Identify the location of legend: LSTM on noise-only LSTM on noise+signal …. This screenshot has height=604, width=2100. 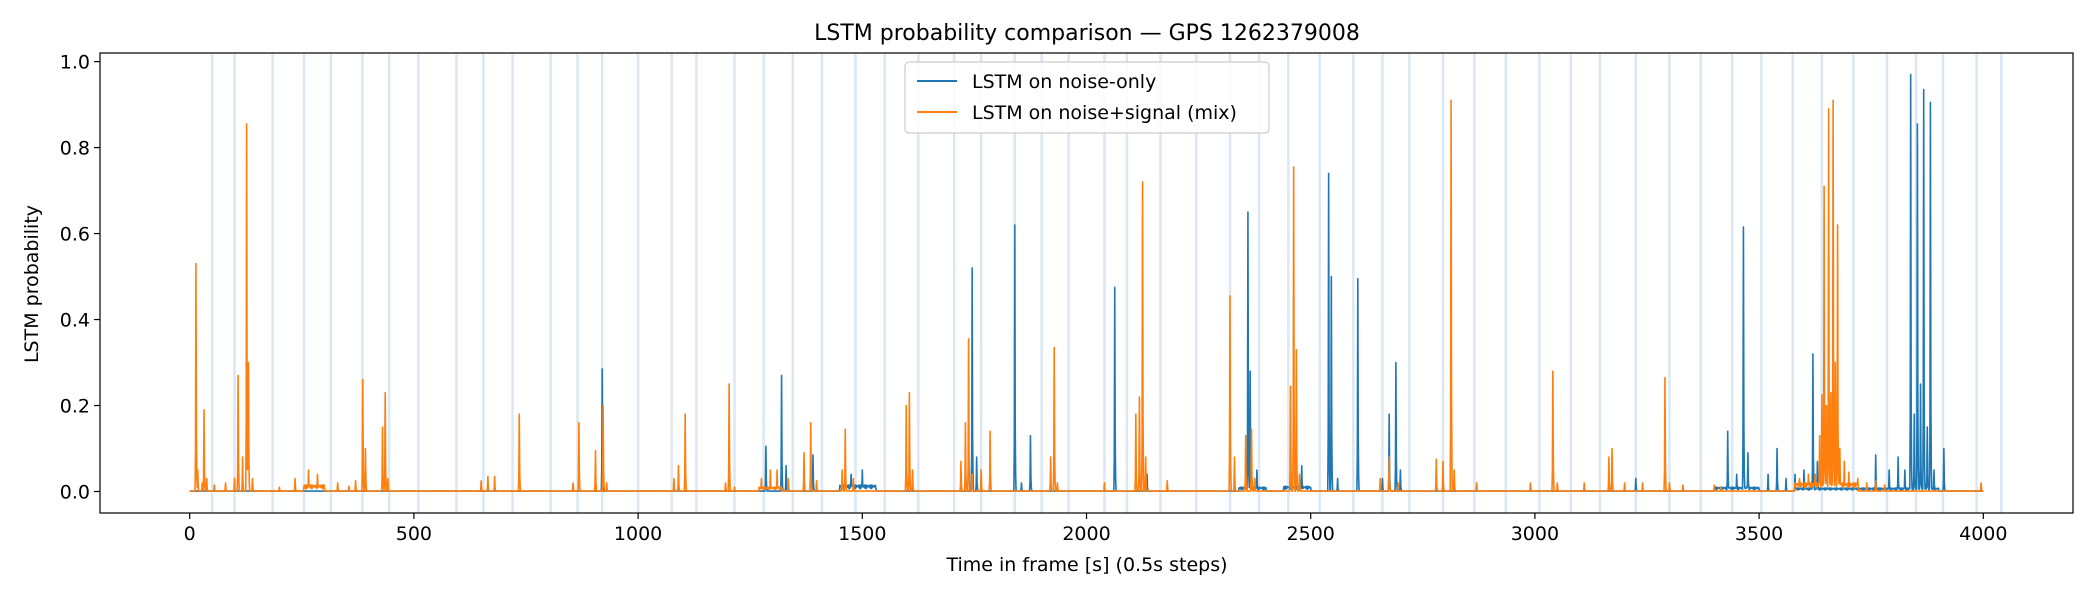
(1087, 97).